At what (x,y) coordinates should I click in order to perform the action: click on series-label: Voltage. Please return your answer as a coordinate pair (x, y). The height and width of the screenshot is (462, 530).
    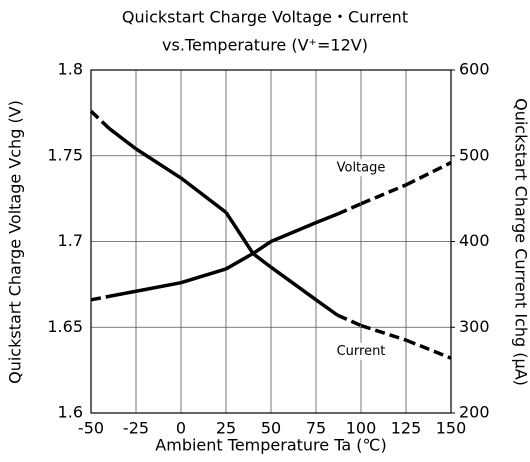
    Looking at the image, I should click on (361, 167).